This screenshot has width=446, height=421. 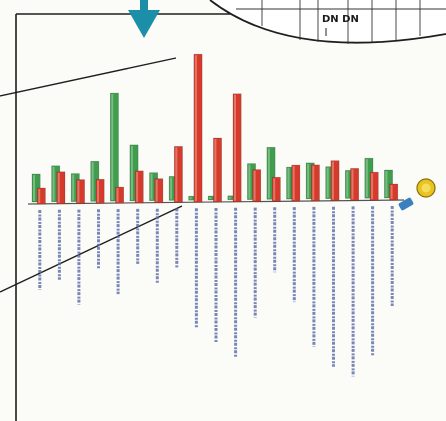 I want to click on magnifier-callout: DN DN, so click(x=327, y=22).